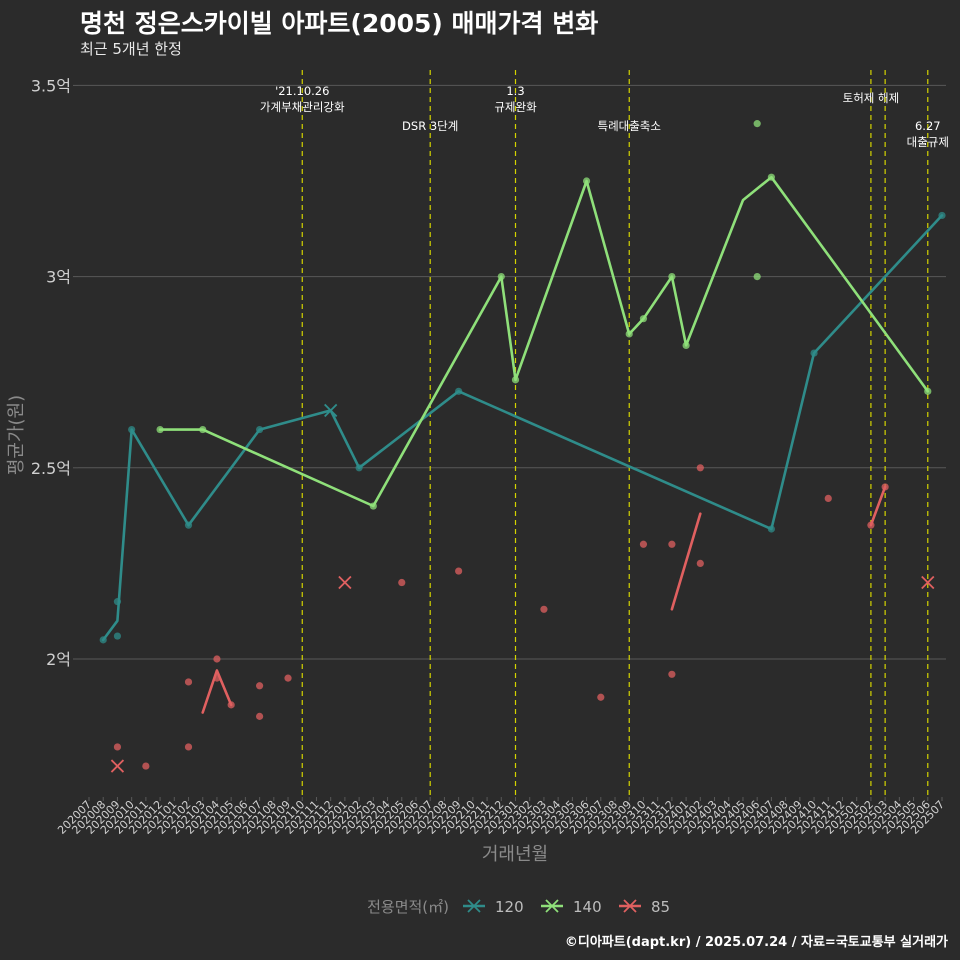 The width and height of the screenshot is (960, 960). Describe the element at coordinates (16, 435) in the screenshot. I see `y-axis-title: 평균가(원)` at that location.